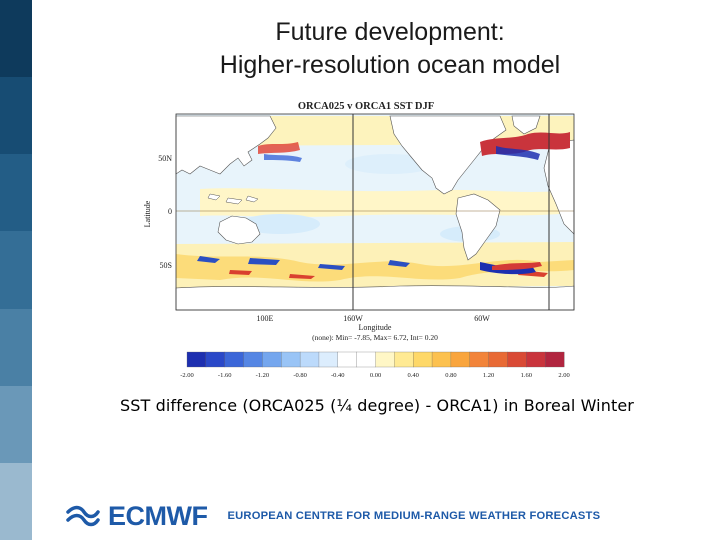 The image size is (720, 540). Describe the element at coordinates (413, 375) in the screenshot. I see `colorbar-tick-label: 0.40` at that location.